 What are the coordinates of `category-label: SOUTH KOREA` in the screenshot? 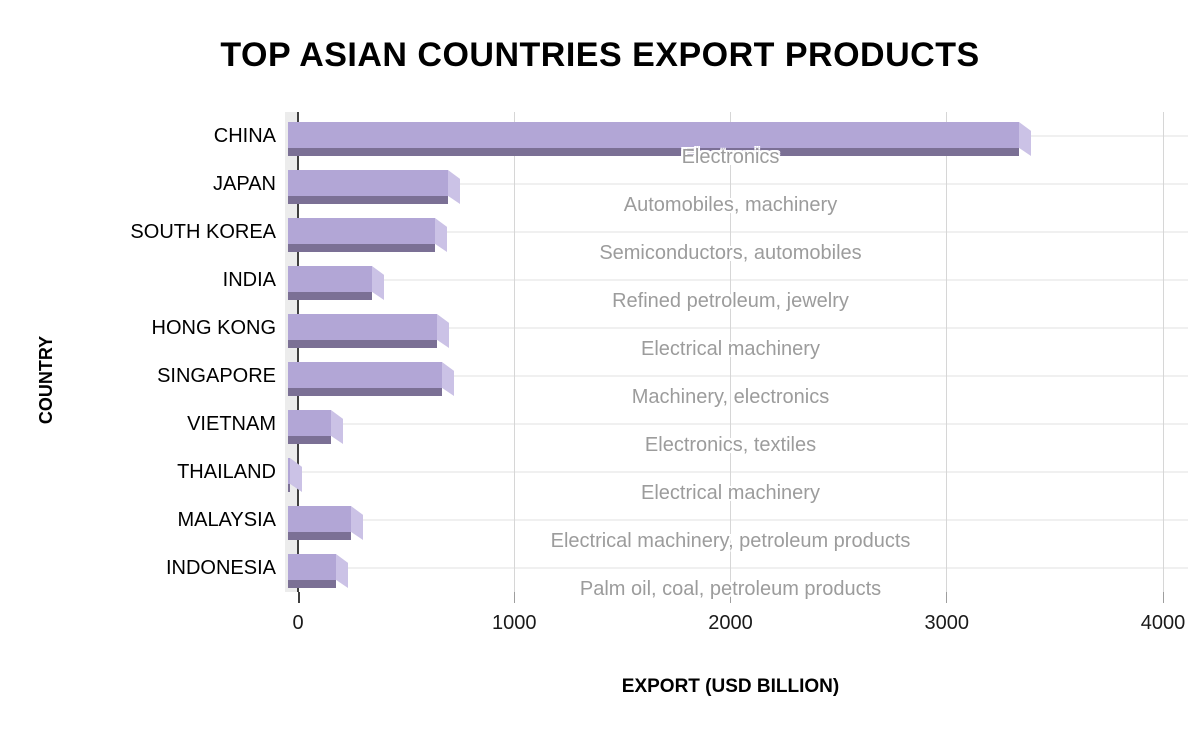 It's located at (203, 232).